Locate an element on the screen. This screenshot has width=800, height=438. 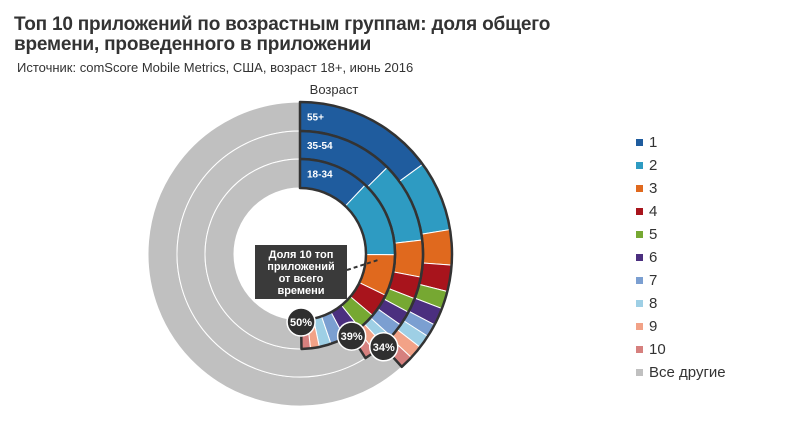
legend-label: 7 is located at coordinates (653, 280).